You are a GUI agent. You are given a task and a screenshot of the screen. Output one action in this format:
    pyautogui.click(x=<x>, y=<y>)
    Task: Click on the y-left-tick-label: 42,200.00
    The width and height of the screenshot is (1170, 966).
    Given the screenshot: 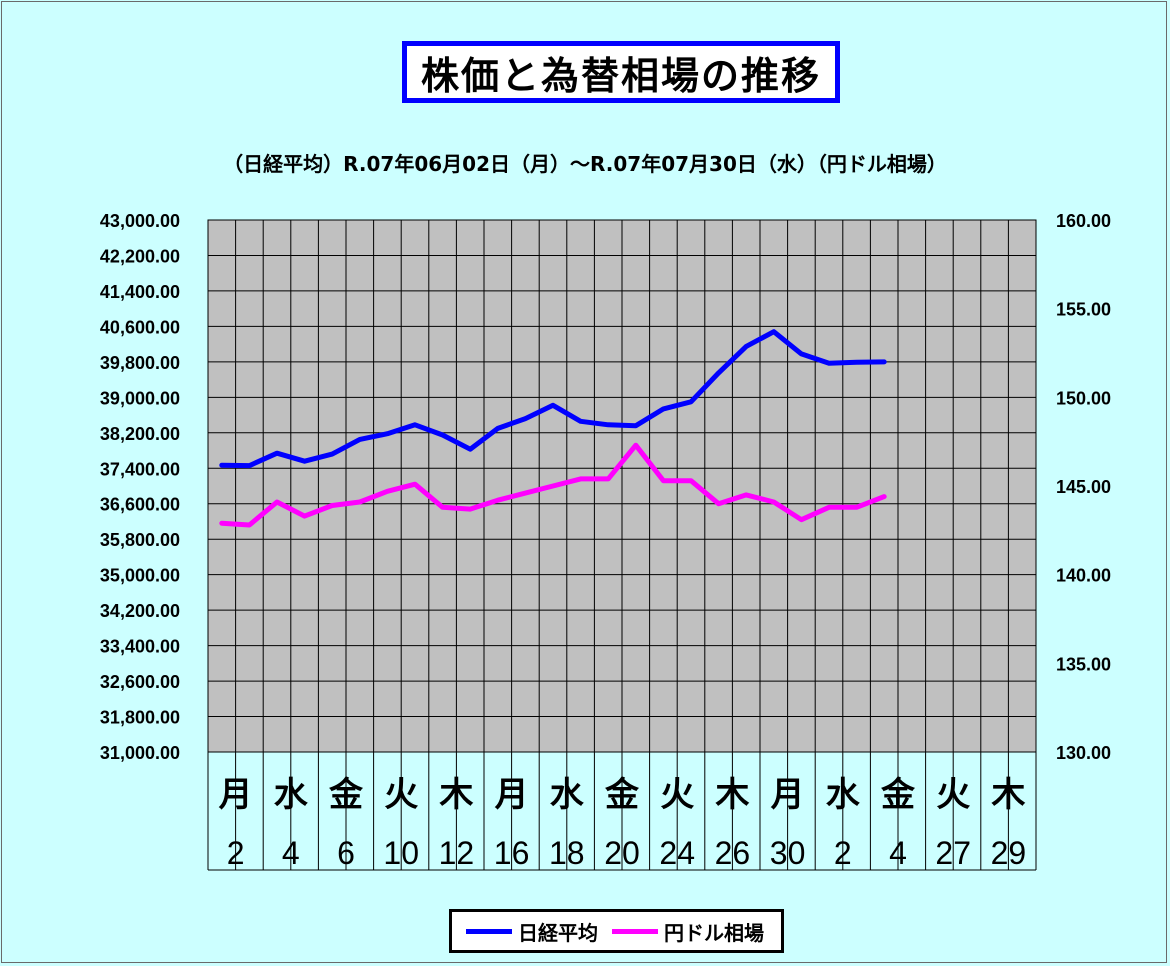 What is the action you would take?
    pyautogui.click(x=140, y=256)
    